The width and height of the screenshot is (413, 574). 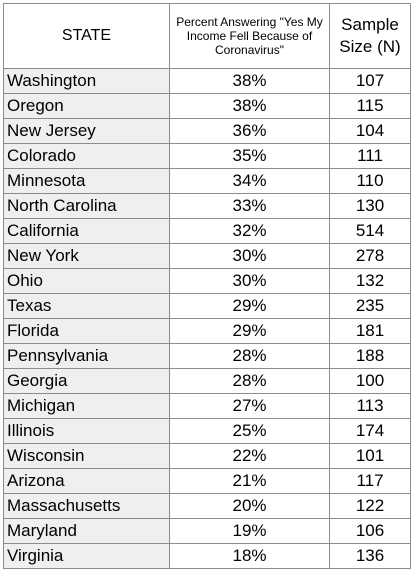 I want to click on sample-size-cell: 278, so click(x=370, y=256).